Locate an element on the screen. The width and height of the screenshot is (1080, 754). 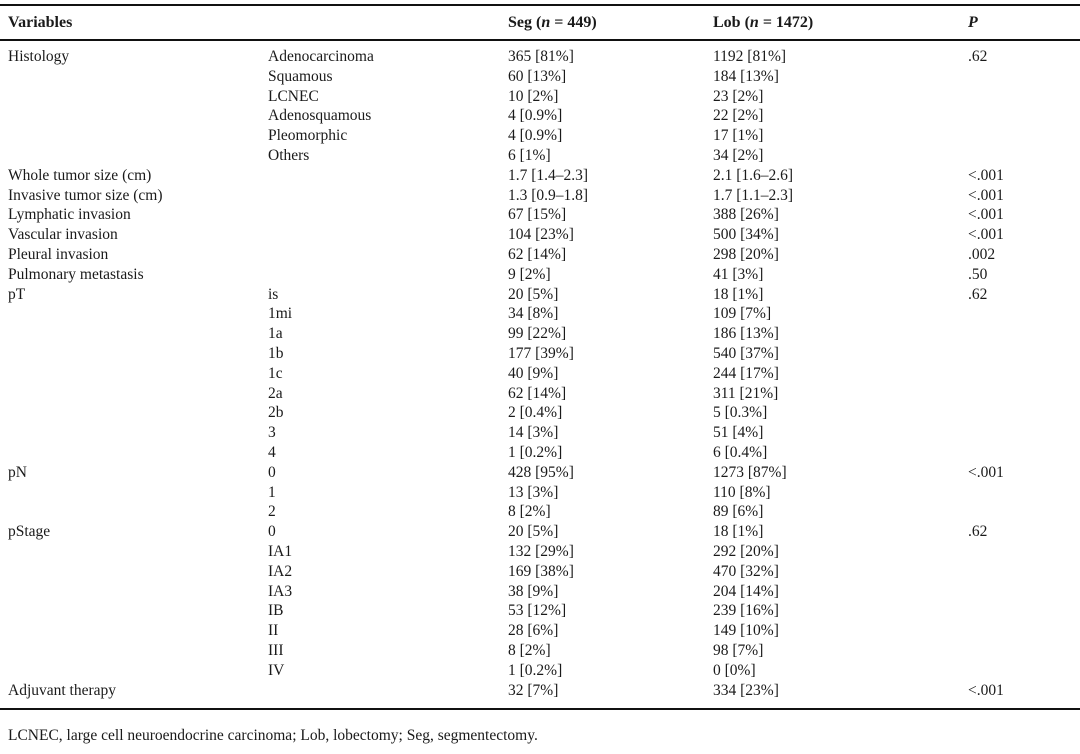
seg-value-cell: 40 [9%] is located at coordinates (533, 373).